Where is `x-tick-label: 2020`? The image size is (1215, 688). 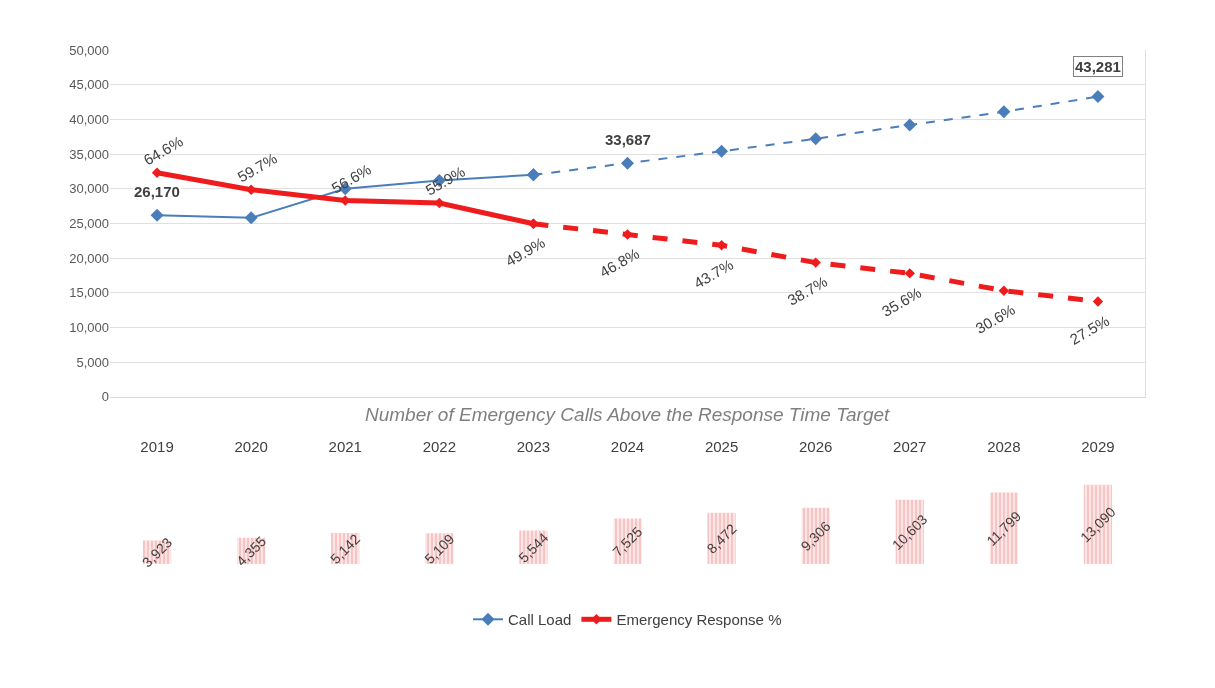 x-tick-label: 2020 is located at coordinates (251, 446).